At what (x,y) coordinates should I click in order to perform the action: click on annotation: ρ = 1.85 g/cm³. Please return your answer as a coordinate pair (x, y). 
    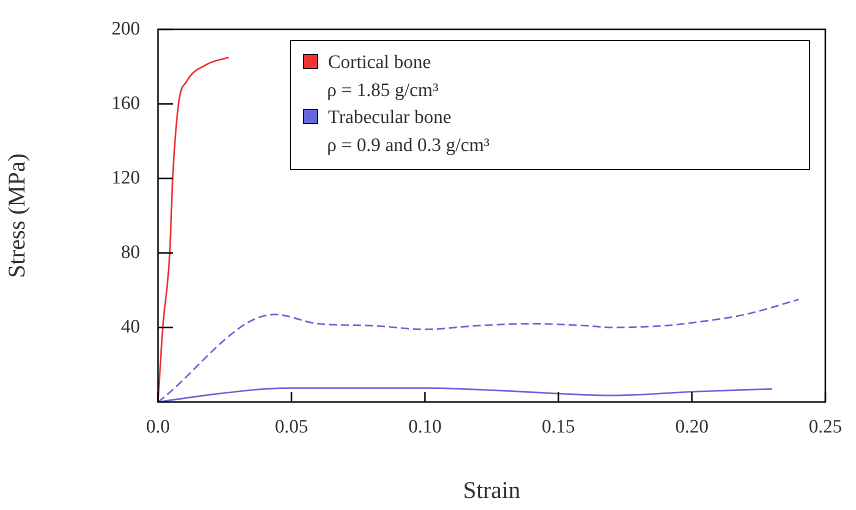
    Looking at the image, I should click on (383, 90).